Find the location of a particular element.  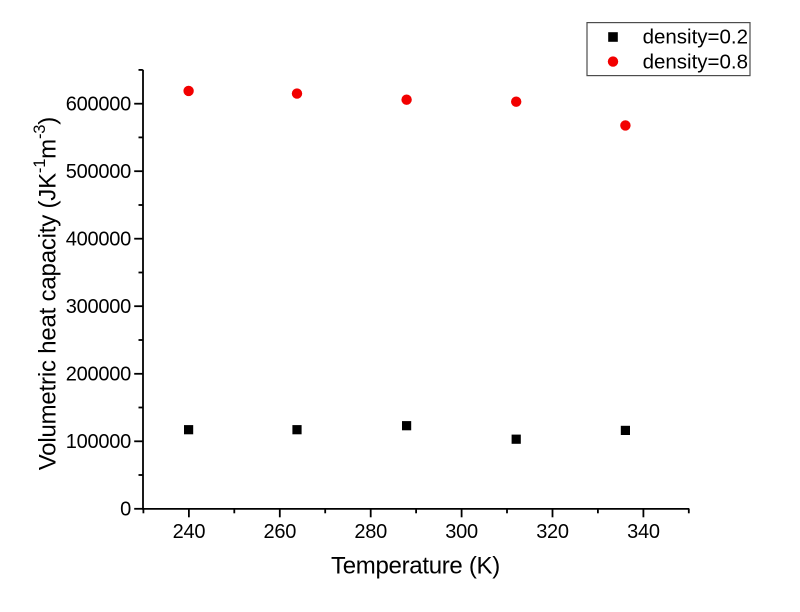

svg-text: 600000 is located at coordinates (98, 104).